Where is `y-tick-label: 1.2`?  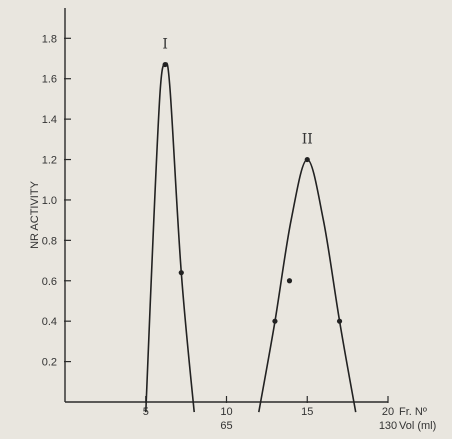 y-tick-label: 1.2 is located at coordinates (49, 161).